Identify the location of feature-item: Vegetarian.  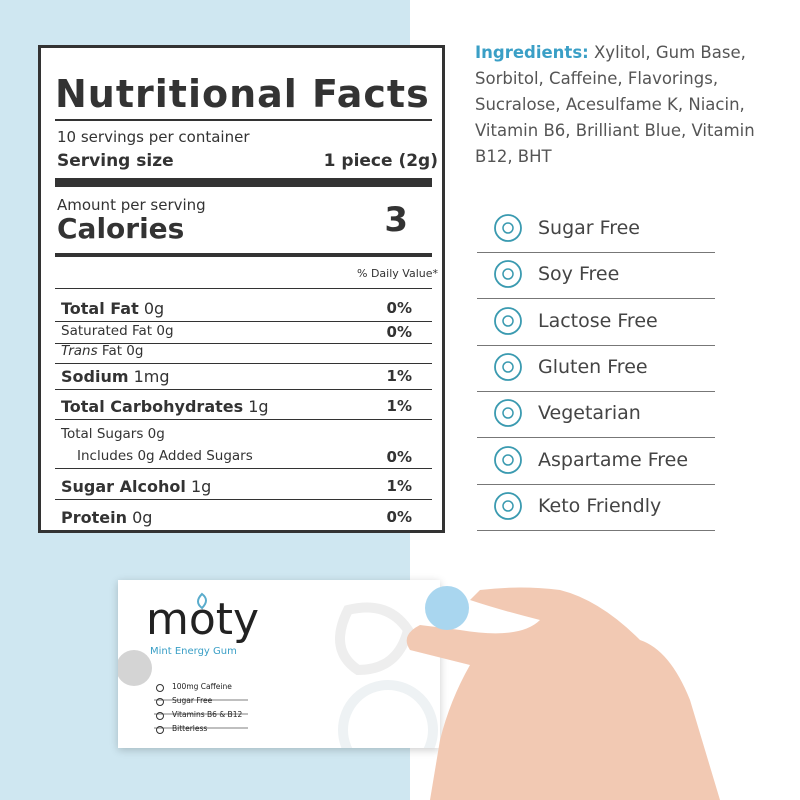
(596, 415).